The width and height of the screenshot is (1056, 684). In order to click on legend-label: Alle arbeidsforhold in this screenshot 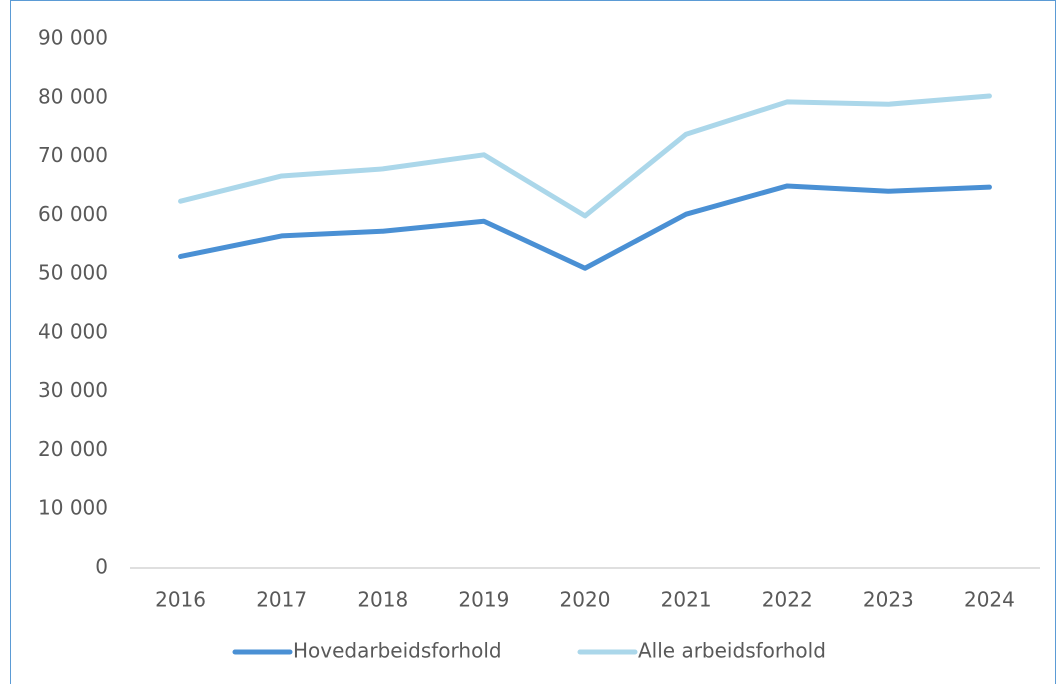, I will do `click(732, 651)`.